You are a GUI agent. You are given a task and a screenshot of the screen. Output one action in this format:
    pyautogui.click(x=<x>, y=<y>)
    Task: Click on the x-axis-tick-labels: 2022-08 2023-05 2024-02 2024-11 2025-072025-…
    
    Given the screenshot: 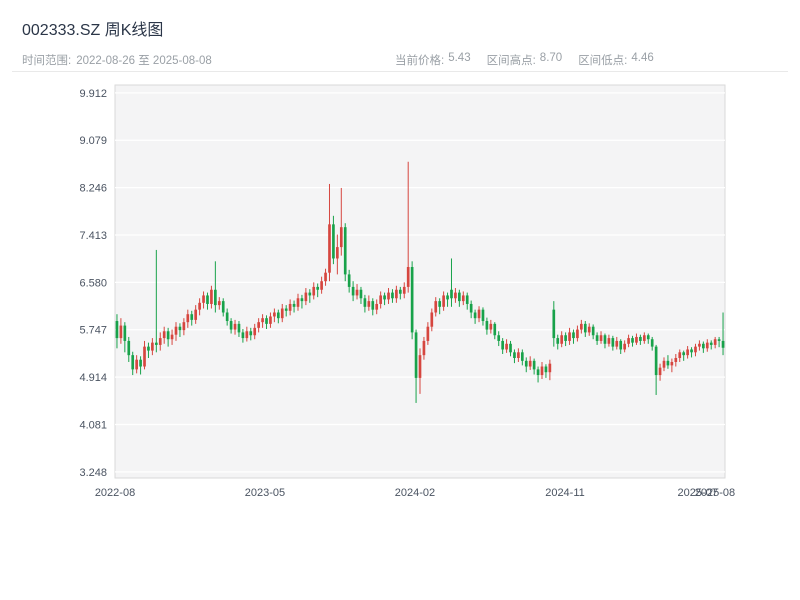 What is the action you would take?
    pyautogui.click(x=415, y=493)
    